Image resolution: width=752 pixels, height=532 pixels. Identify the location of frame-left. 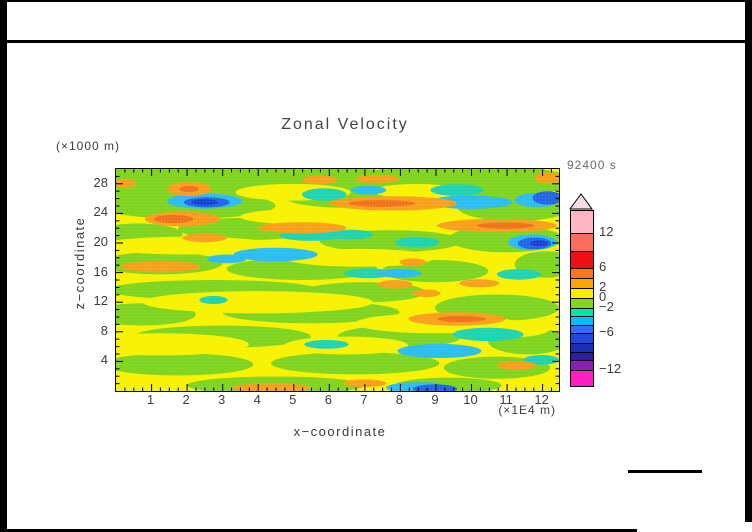
(3, 266).